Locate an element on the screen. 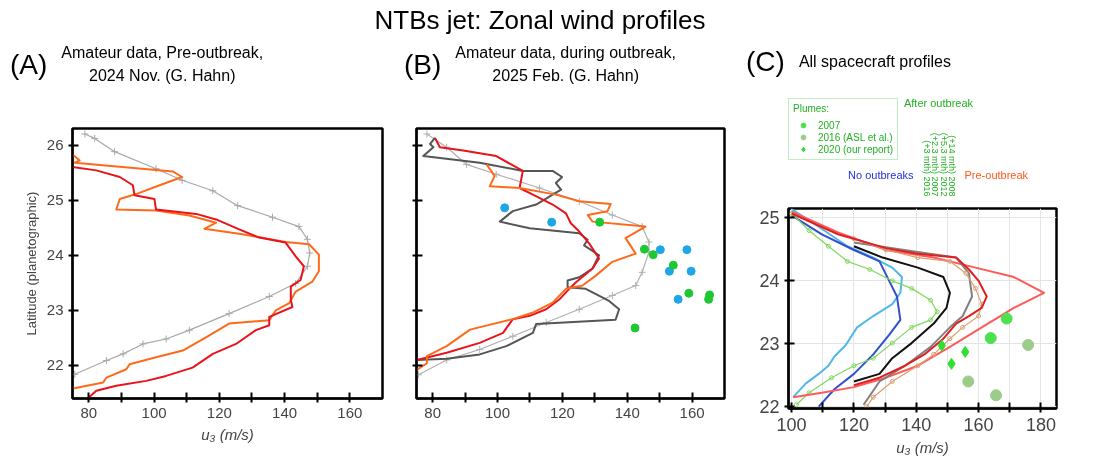 This screenshot has width=1101, height=473. chart-title: (A) is located at coordinates (29, 64).